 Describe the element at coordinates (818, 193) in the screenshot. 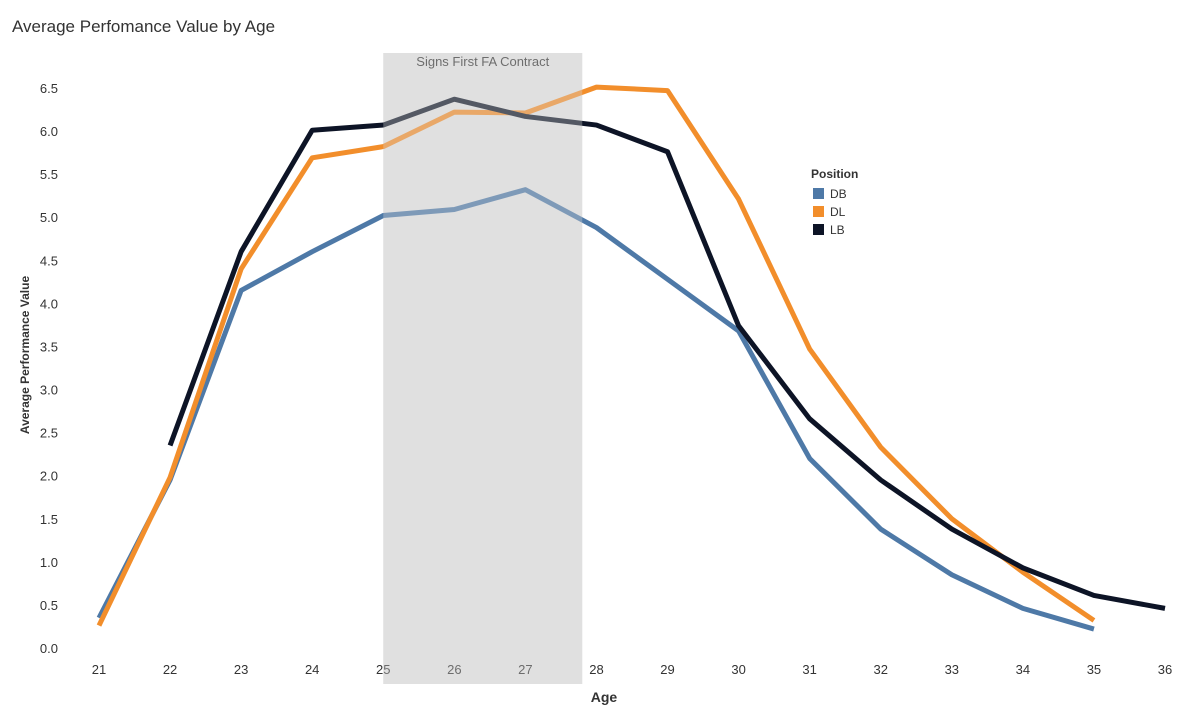

I see `legend-swatch-db` at that location.